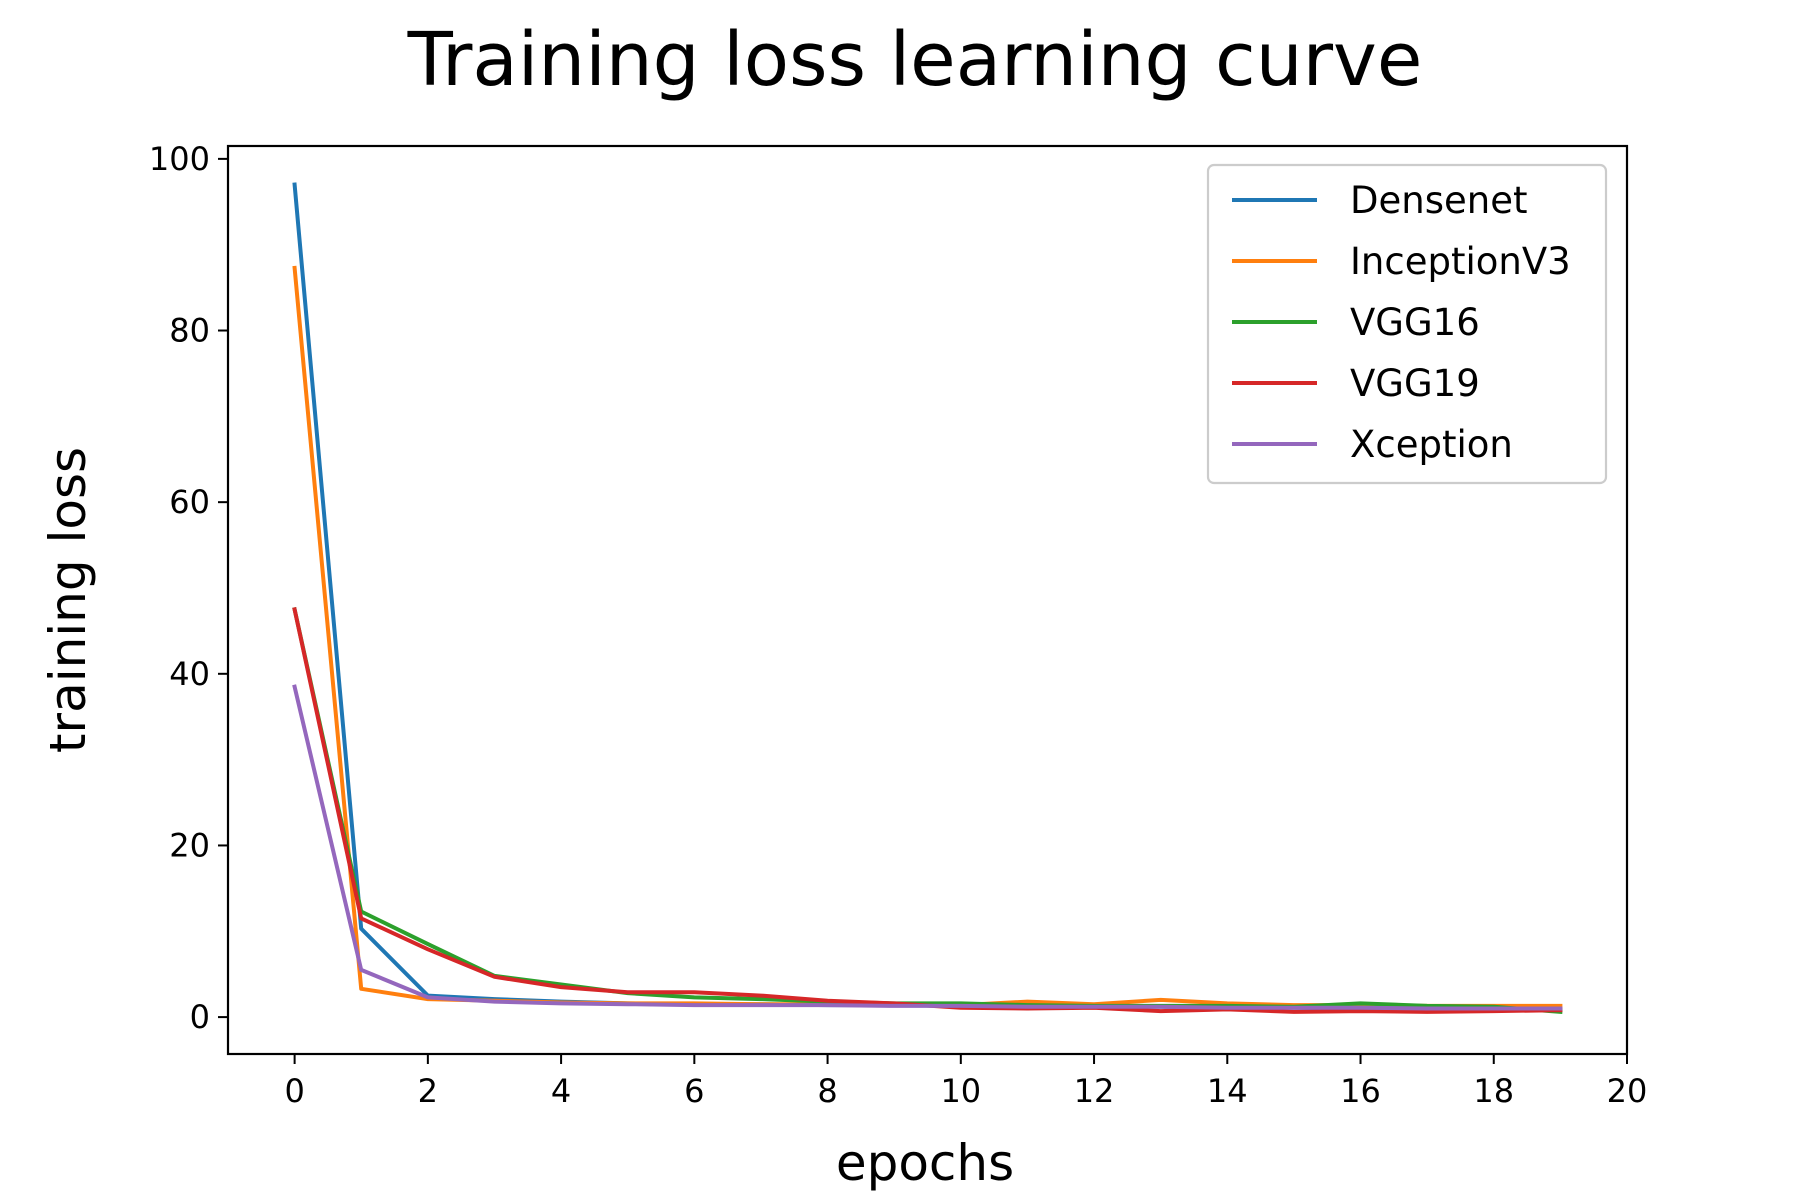 This screenshot has width=1800, height=1200. I want to click on legend-label-vgg16: VGG16, so click(1415, 322).